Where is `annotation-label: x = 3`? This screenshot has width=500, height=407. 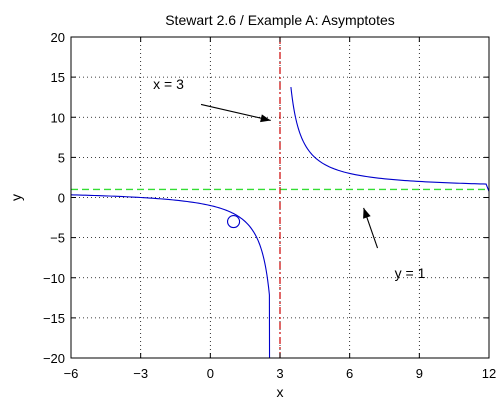 annotation-label: x = 3 is located at coordinates (168, 84).